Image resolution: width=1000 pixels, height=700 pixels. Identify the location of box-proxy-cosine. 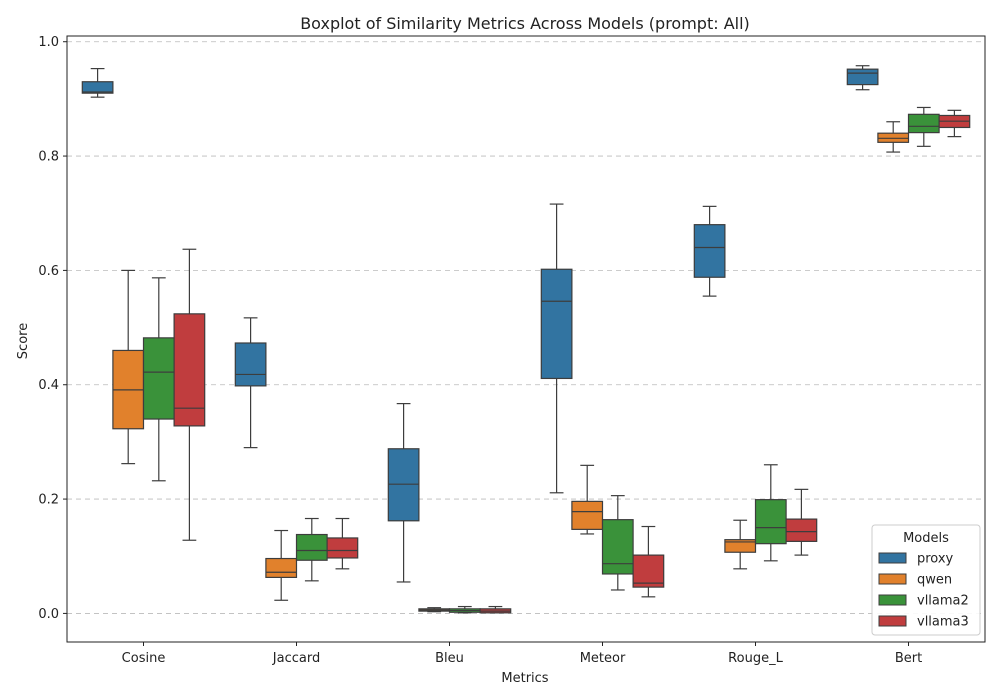
(97, 82).